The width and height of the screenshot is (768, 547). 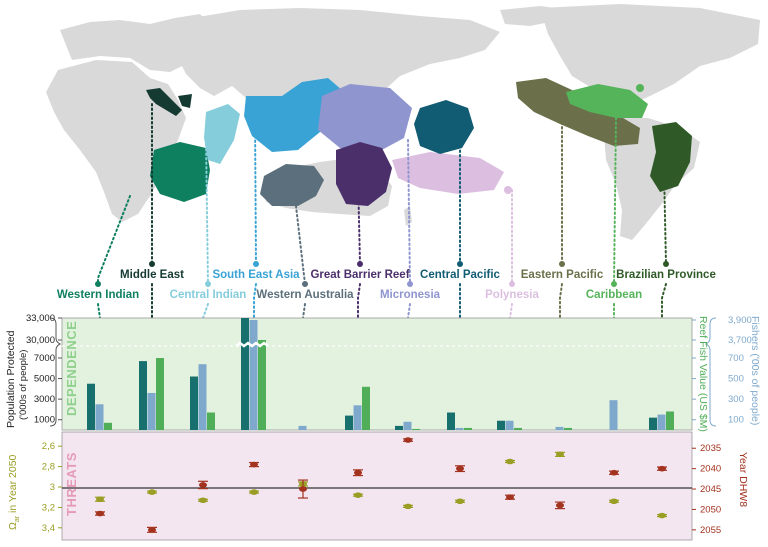 What do you see at coordinates (736, 420) in the screenshot?
I see `tick-label: 100` at bounding box center [736, 420].